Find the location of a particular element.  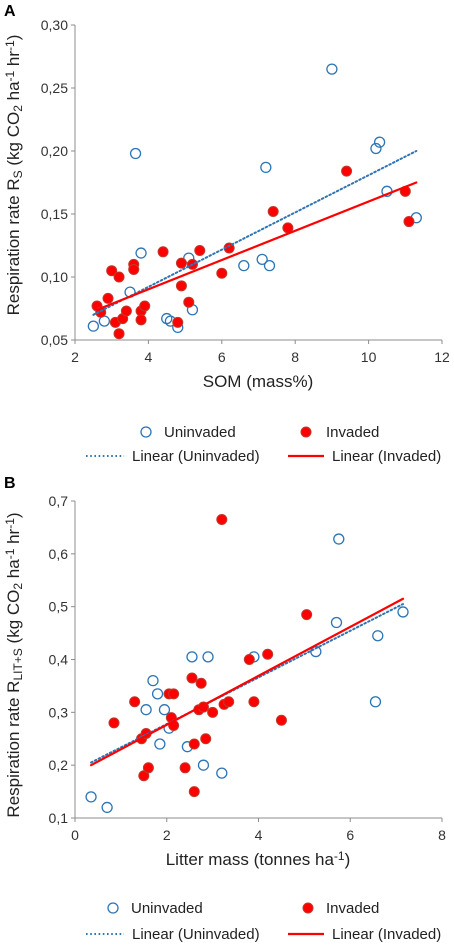

panel-a-y-axis-title: Respiration rate RS (kg CO2 ha-1 hr-1) is located at coordinates (14, 175).